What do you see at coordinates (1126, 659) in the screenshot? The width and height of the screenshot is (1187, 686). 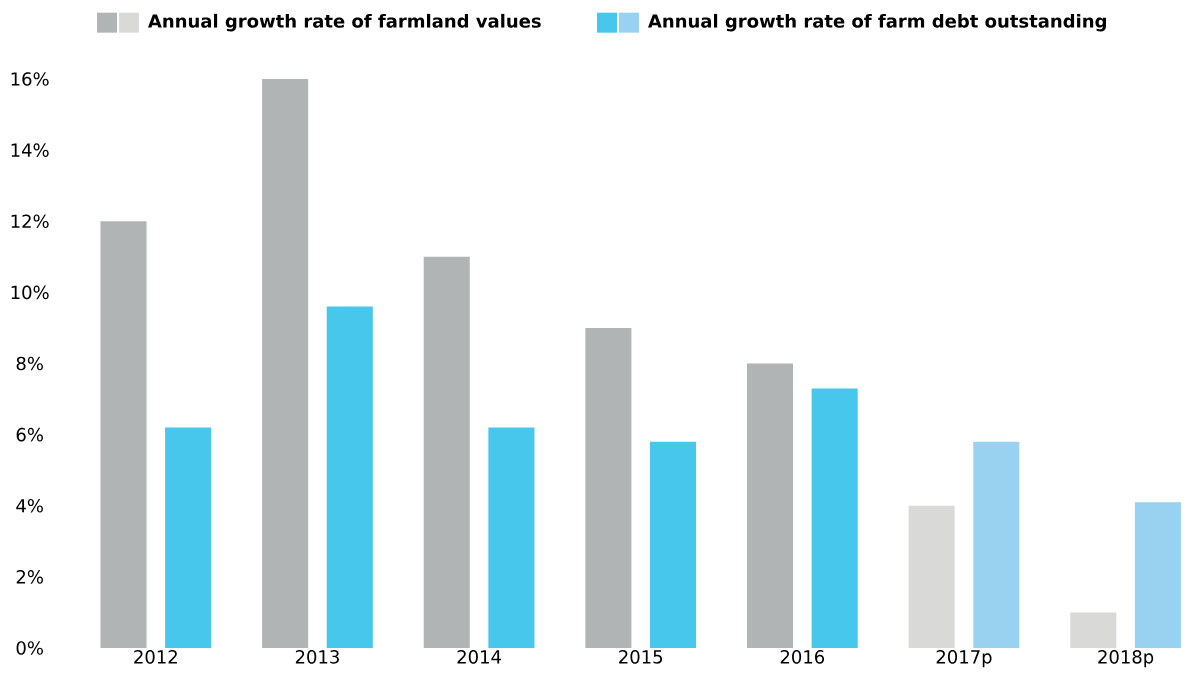 I see `x-tick-label: 2018p` at bounding box center [1126, 659].